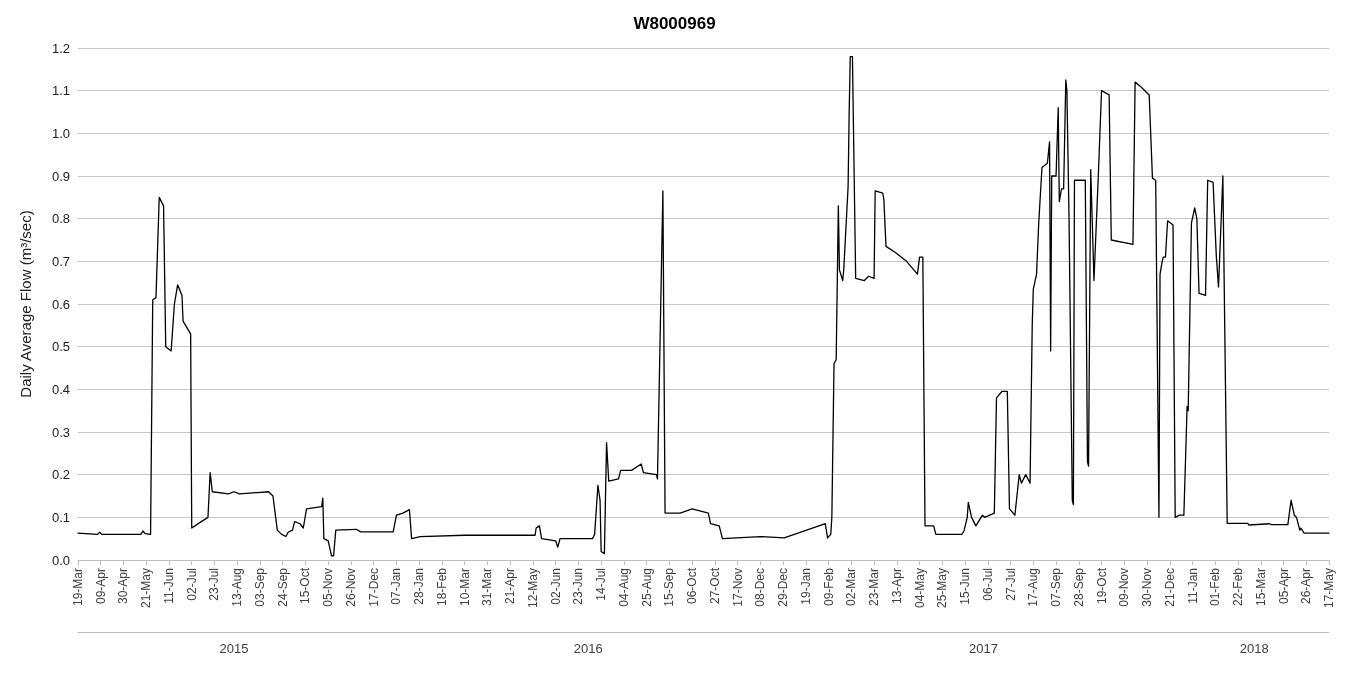 The image size is (1349, 690). I want to click on x-tick-label: 12-May, so click(532, 588).